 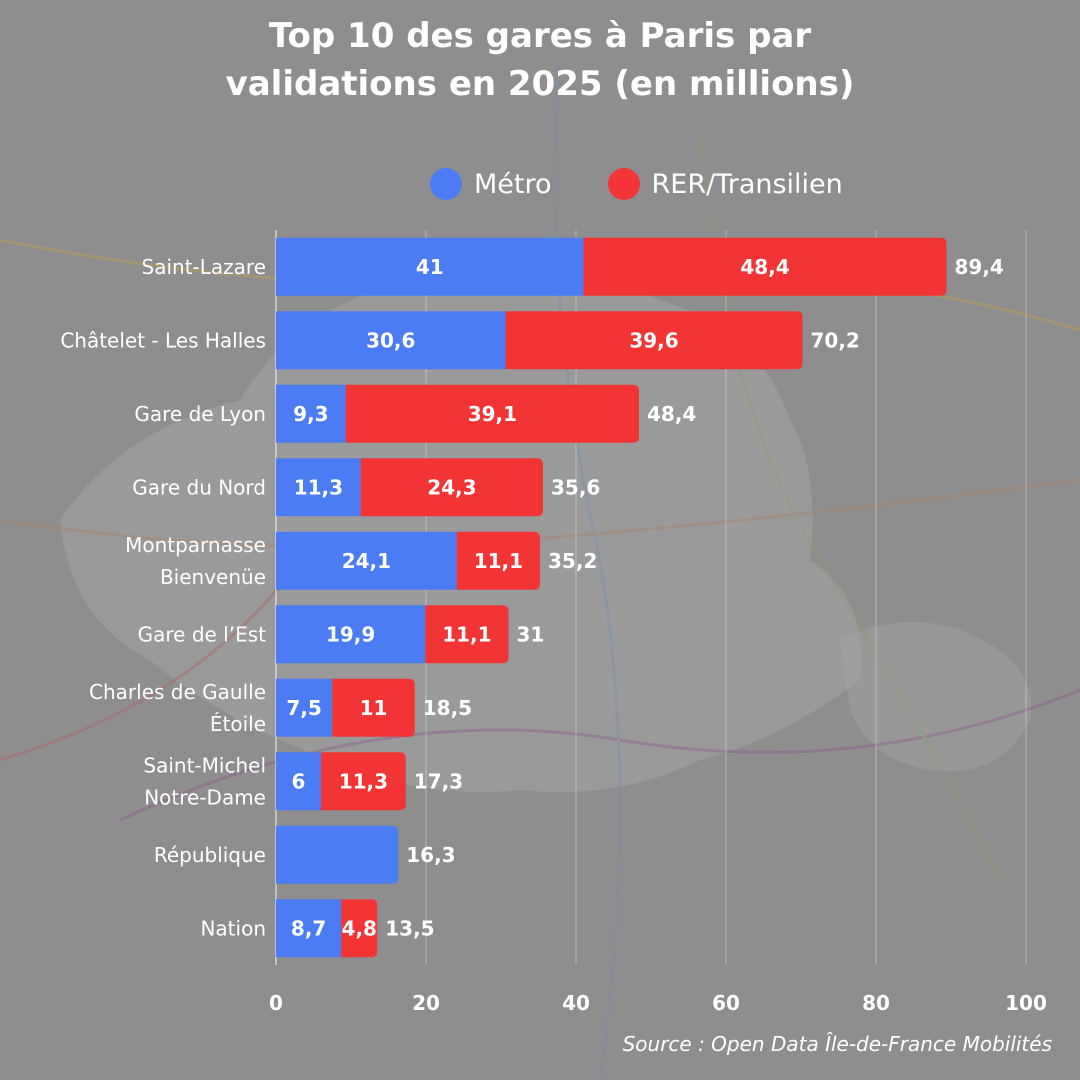 I want to click on category-label: Saint-Michel, so click(x=204, y=765).